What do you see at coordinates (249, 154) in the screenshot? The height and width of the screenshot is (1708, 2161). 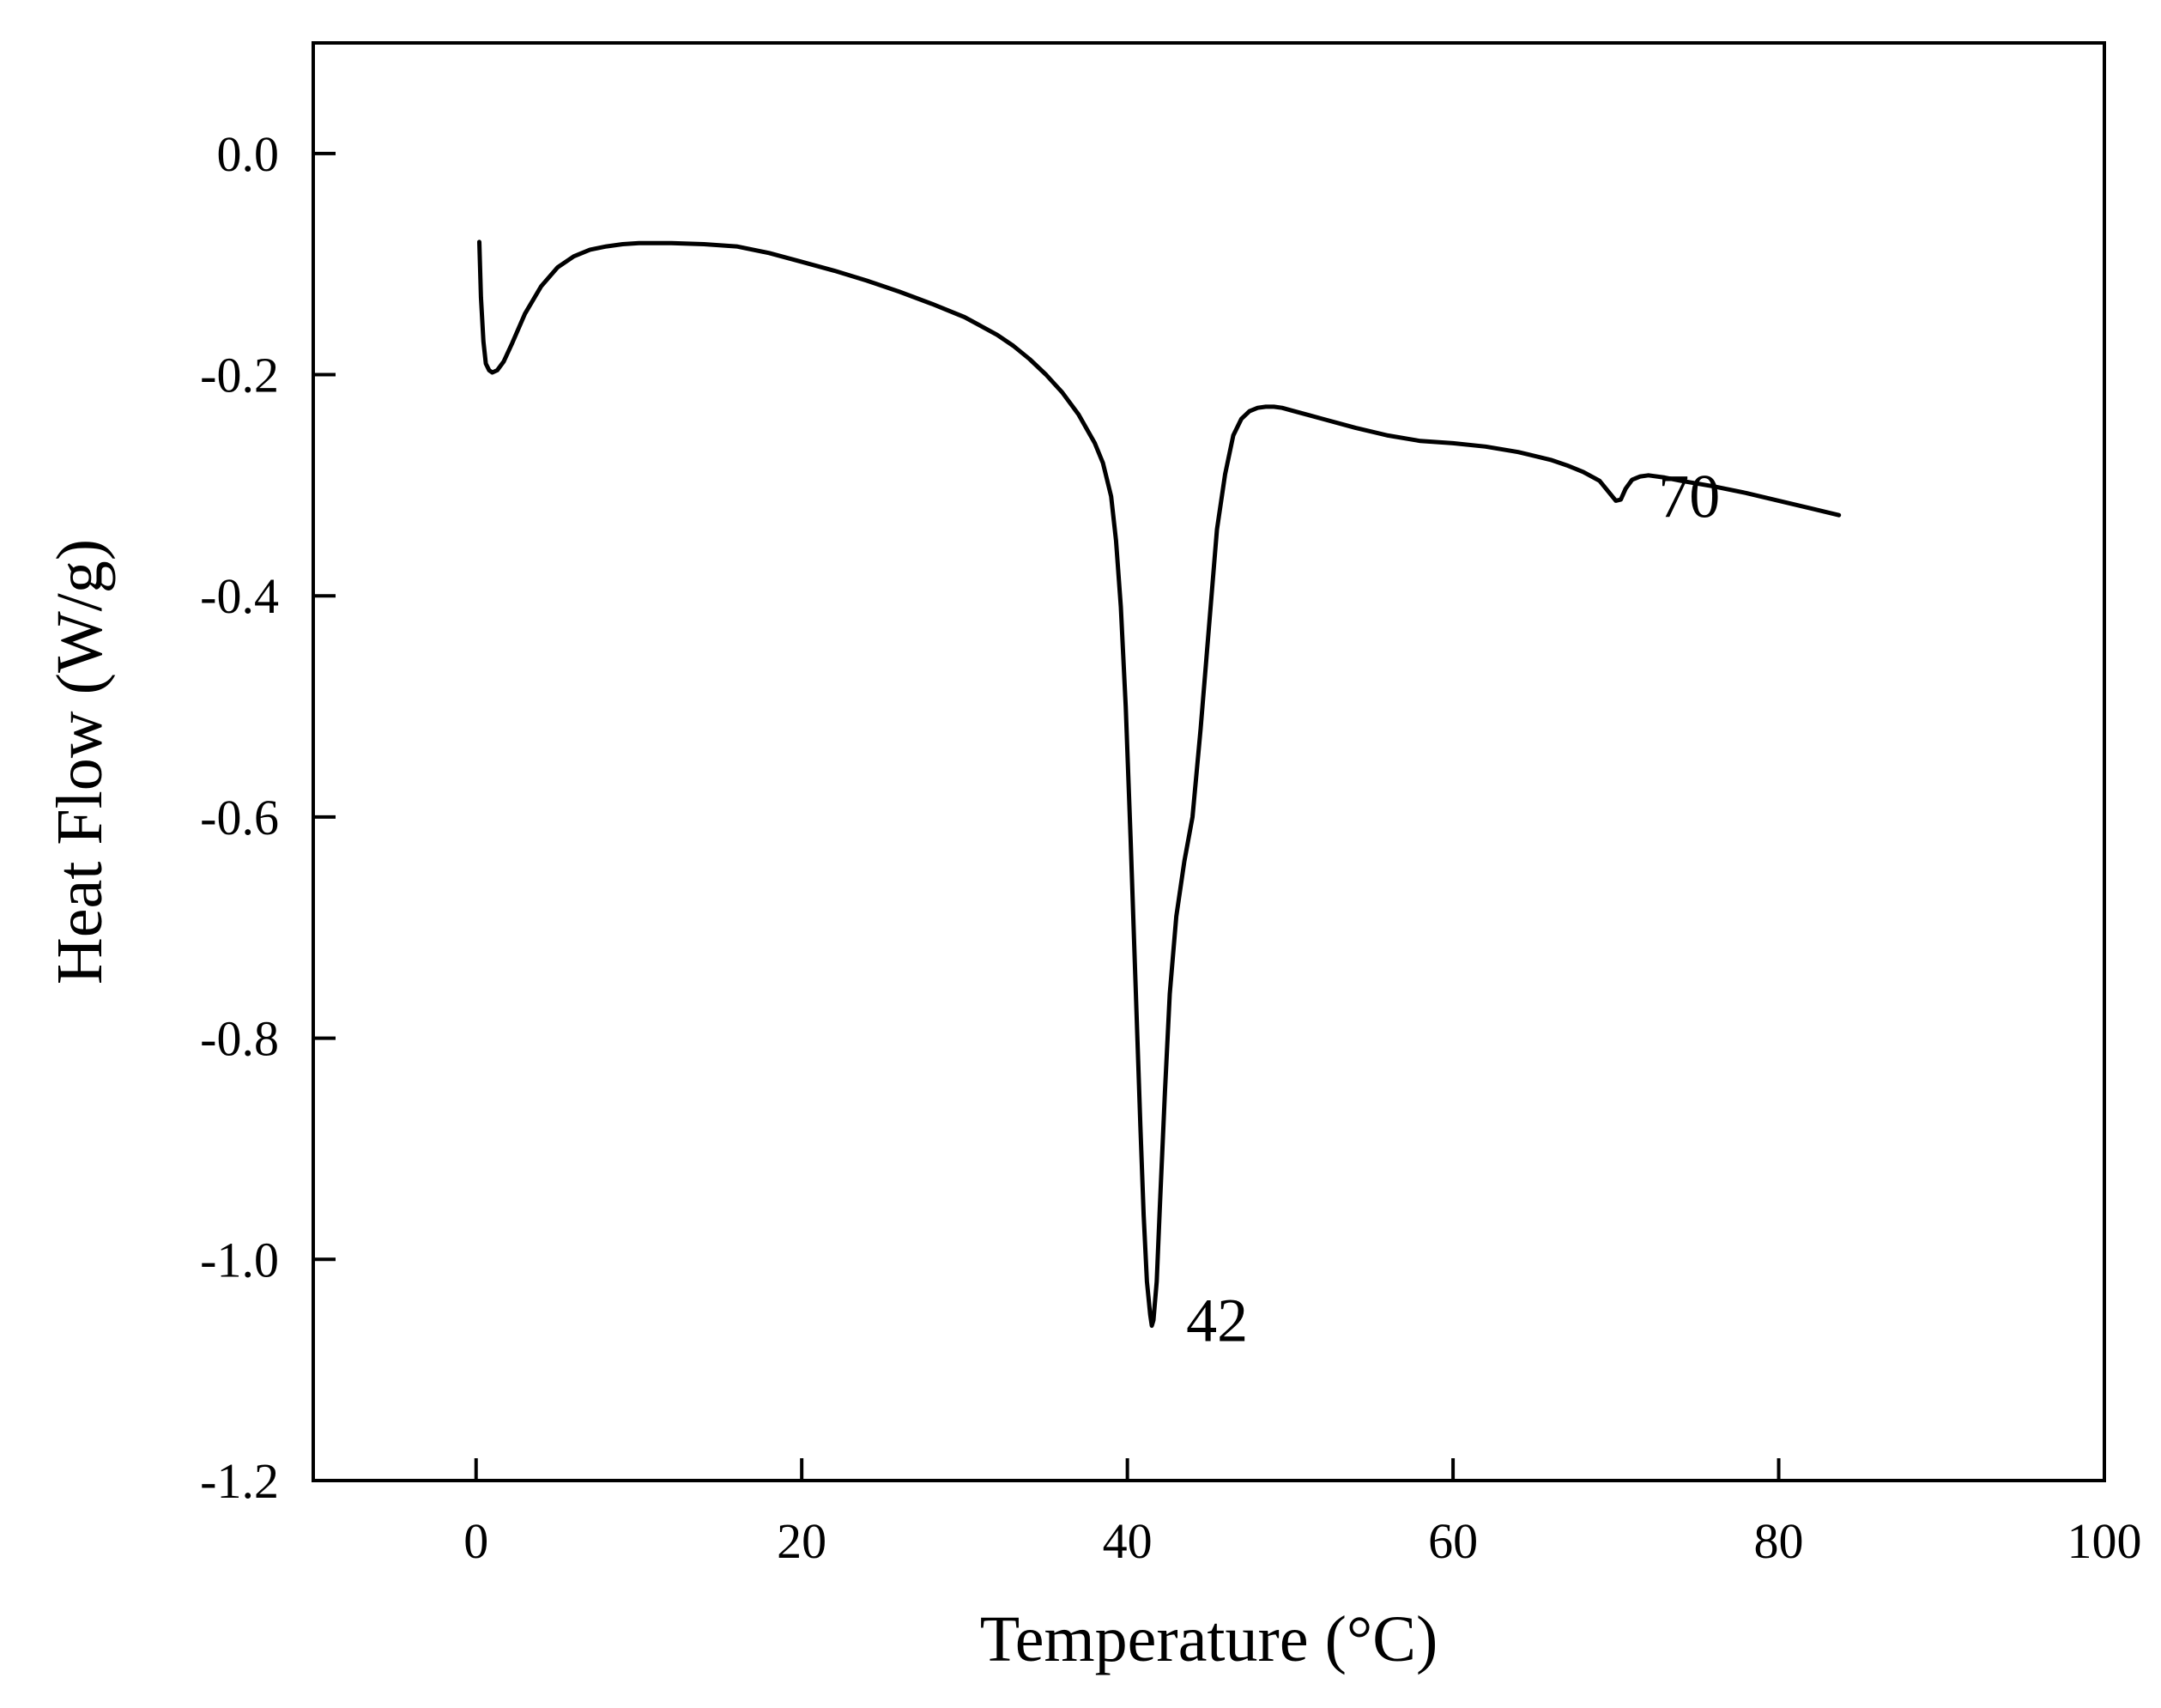 I see `y-tick-label: 0.0` at bounding box center [249, 154].